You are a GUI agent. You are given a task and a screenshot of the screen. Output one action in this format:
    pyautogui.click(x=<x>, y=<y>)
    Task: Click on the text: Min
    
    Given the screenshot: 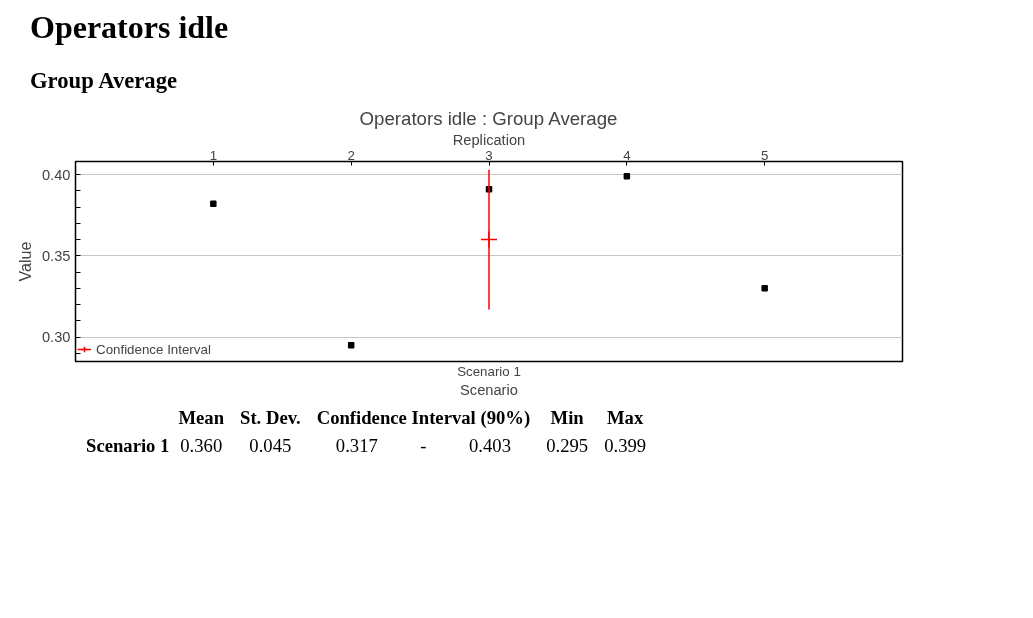 What is the action you would take?
    pyautogui.click(x=567, y=418)
    